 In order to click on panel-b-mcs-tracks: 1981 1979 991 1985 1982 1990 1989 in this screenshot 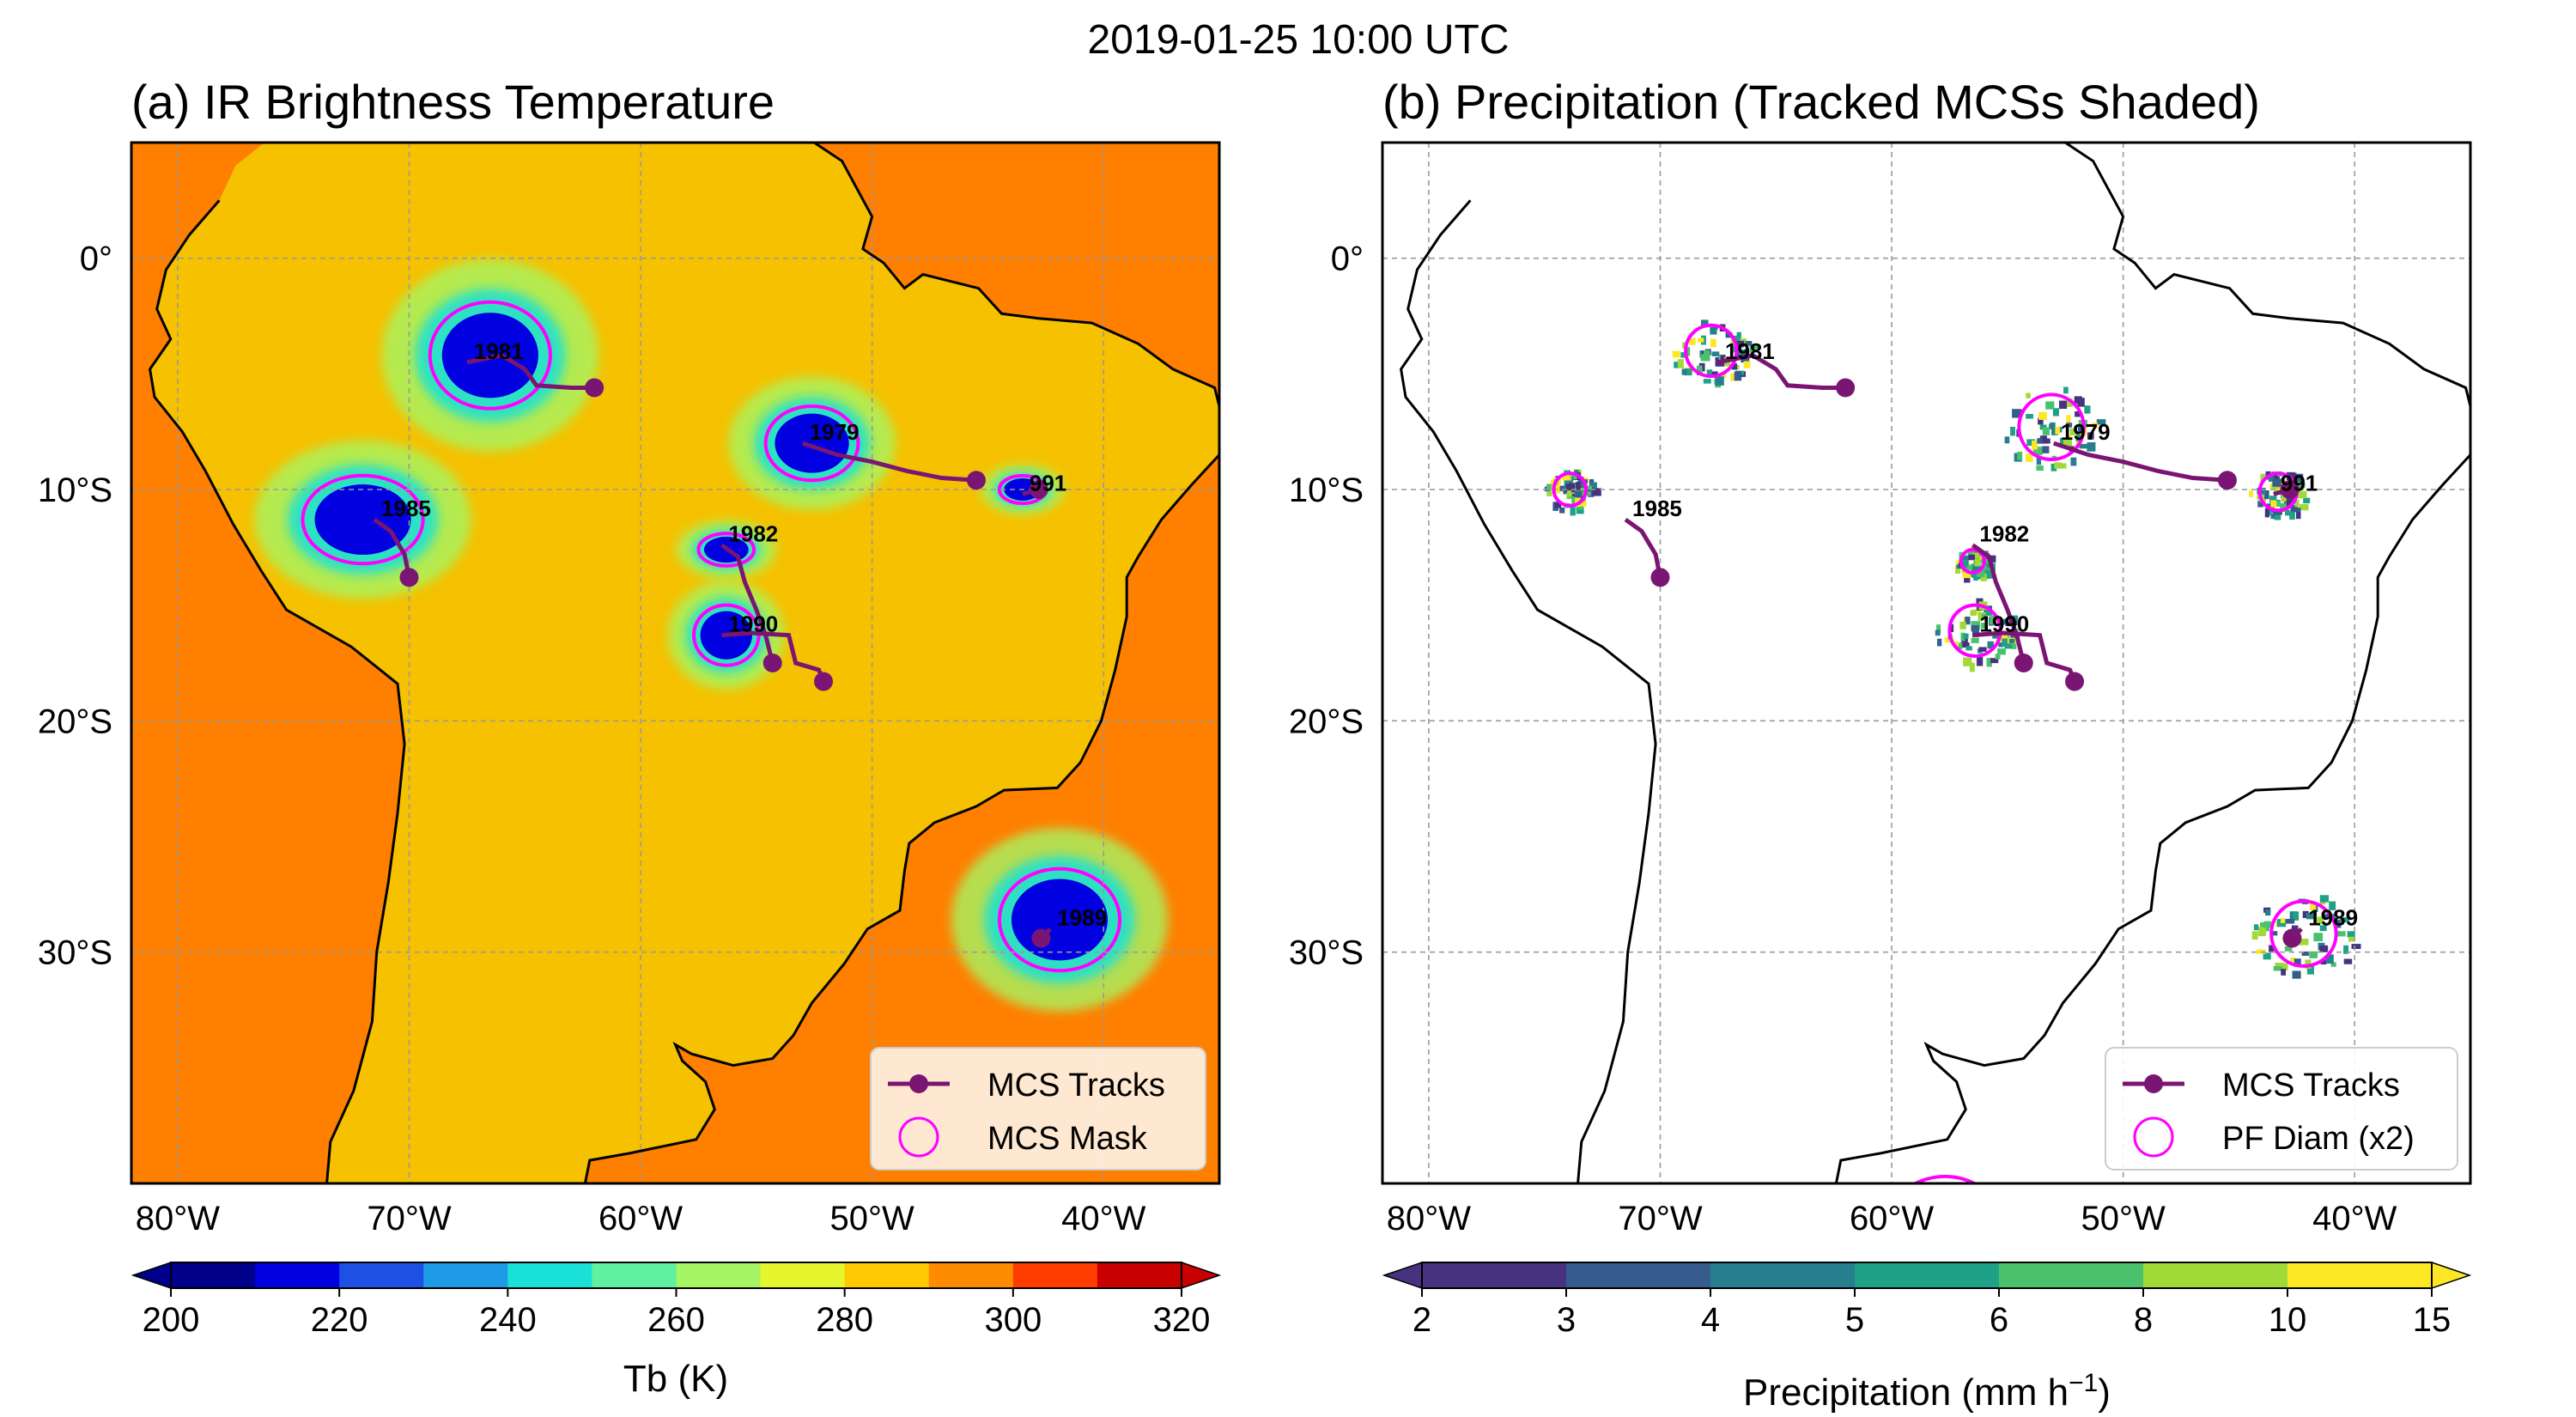, I will do `click(1991, 643)`.